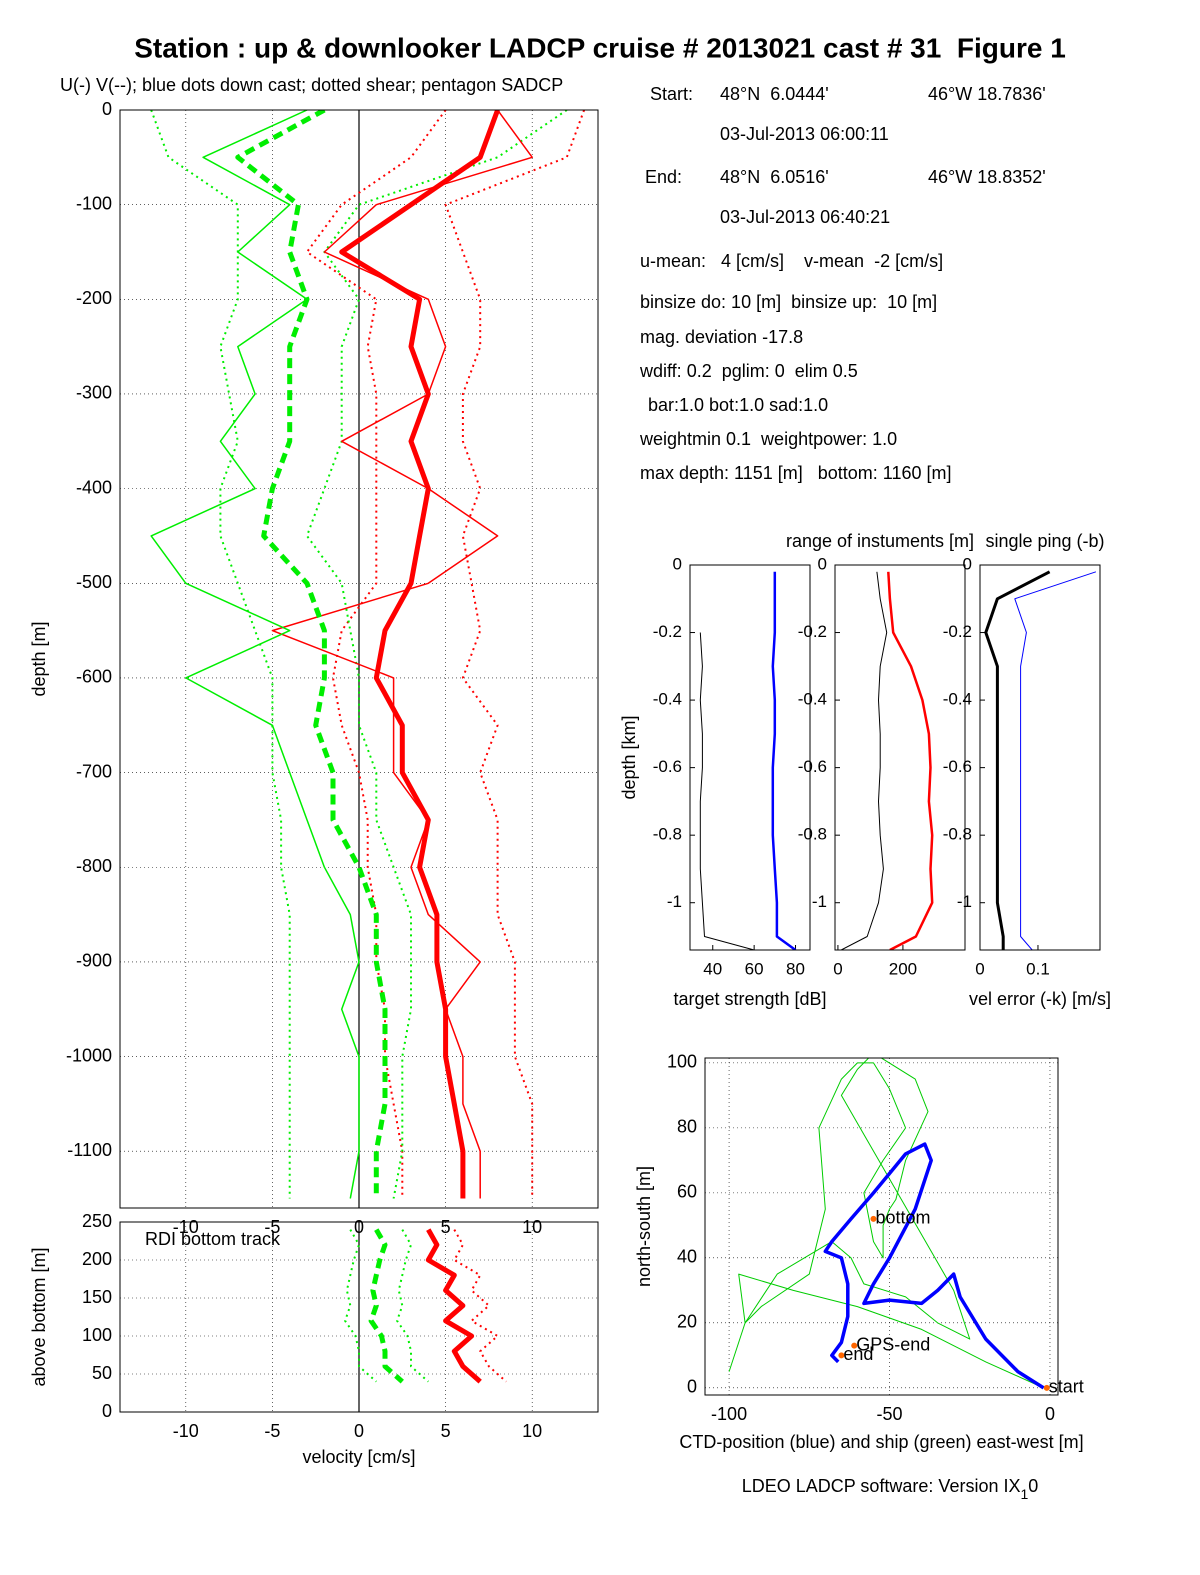 Image resolution: width=1200 pixels, height=1575 pixels. Describe the element at coordinates (749, 999) in the screenshot. I see `x-axis-label: target strength [dB]` at that location.